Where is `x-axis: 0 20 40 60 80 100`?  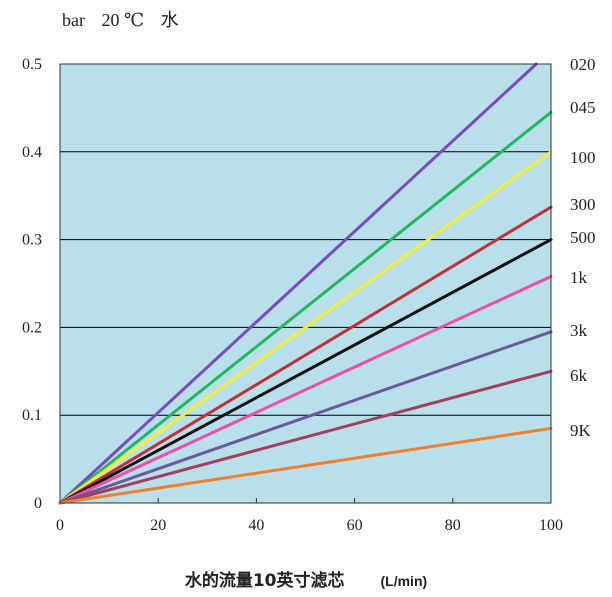 x-axis: 0 20 40 60 80 100 is located at coordinates (309, 516).